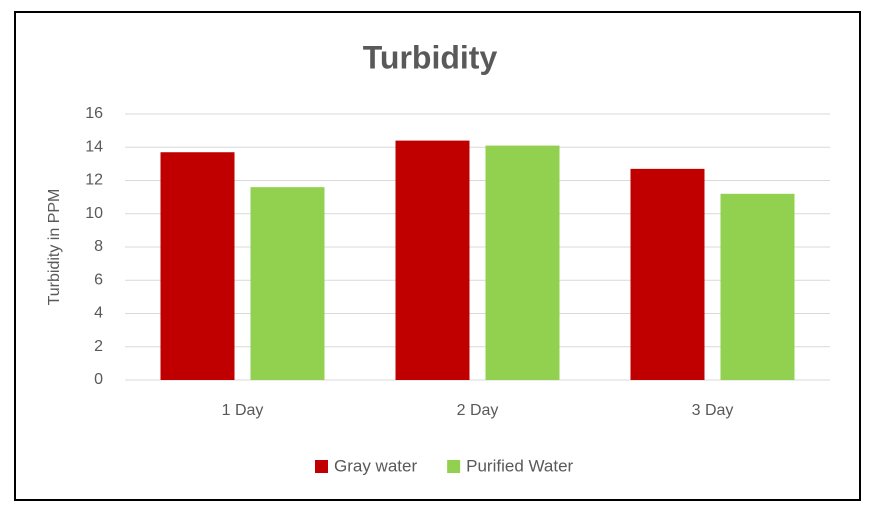 This screenshot has width=875, height=514. Describe the element at coordinates (94, 113) in the screenshot. I see `y-tick-label: 16` at that location.